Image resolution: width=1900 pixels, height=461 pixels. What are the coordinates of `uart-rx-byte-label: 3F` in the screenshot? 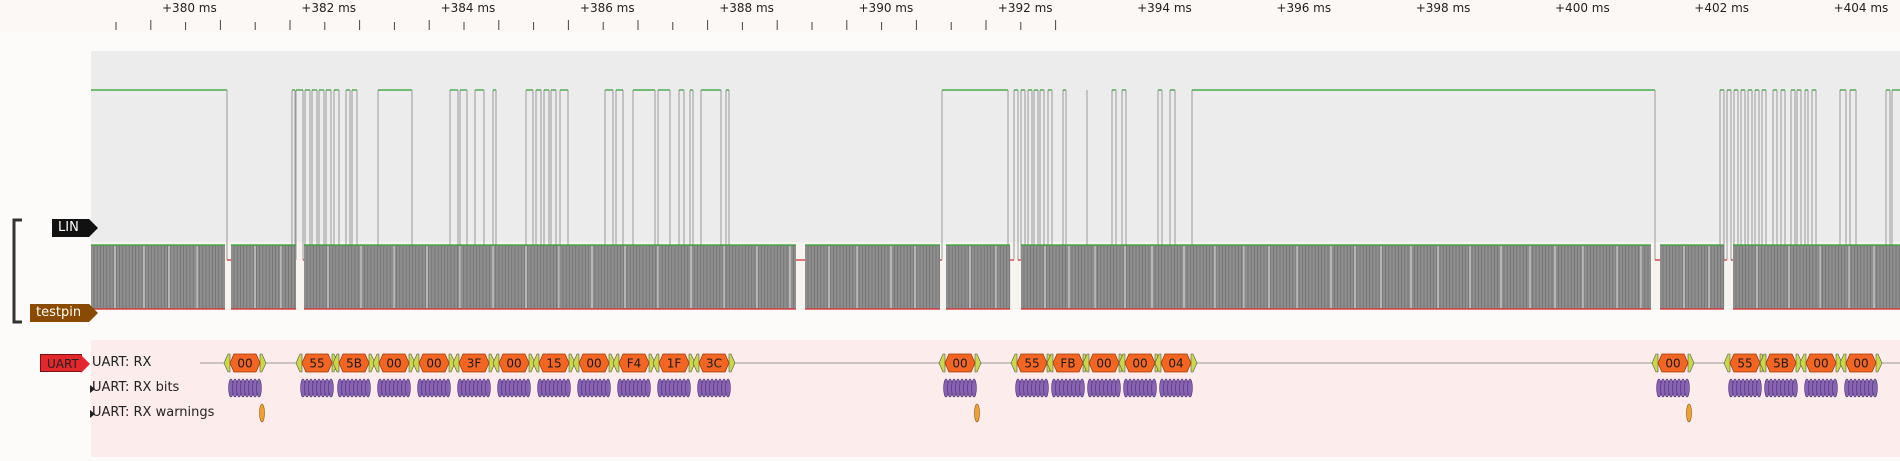 It's located at (474, 364).